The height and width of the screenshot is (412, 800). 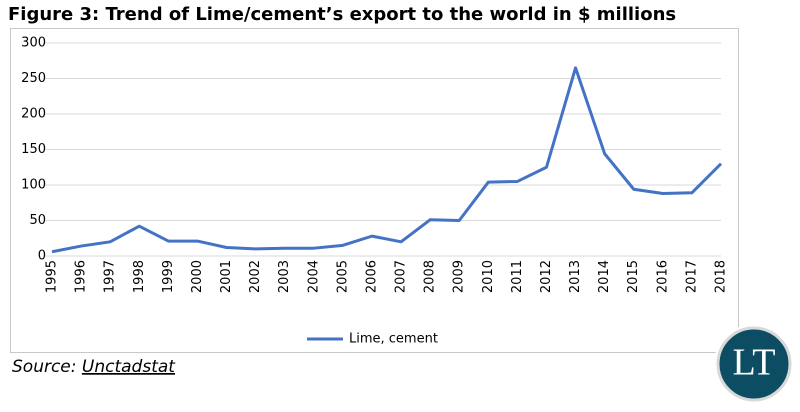 I want to click on x-tick-label: 2007, so click(x=401, y=276).